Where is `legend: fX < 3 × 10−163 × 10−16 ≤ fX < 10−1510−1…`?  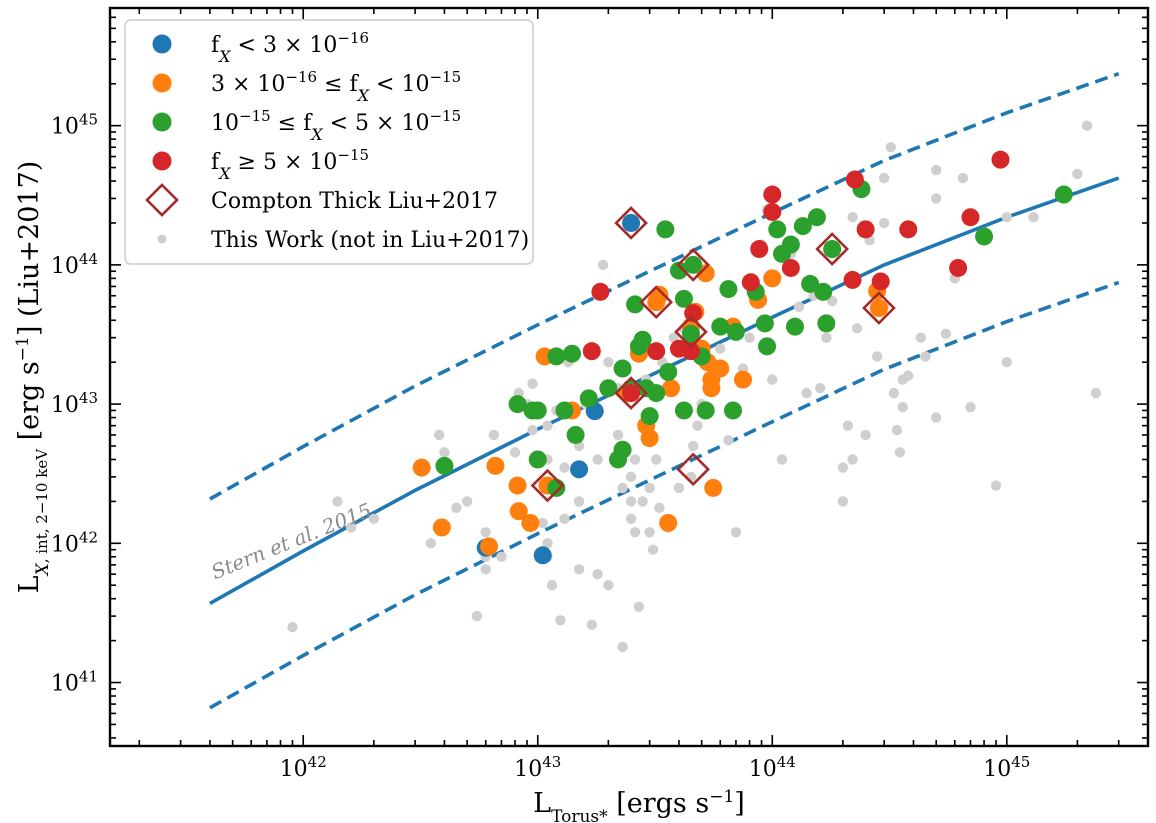 legend: fX < 3 × 10−163 × 10−16 ≤ fX < 10−1510−1… is located at coordinates (329, 142).